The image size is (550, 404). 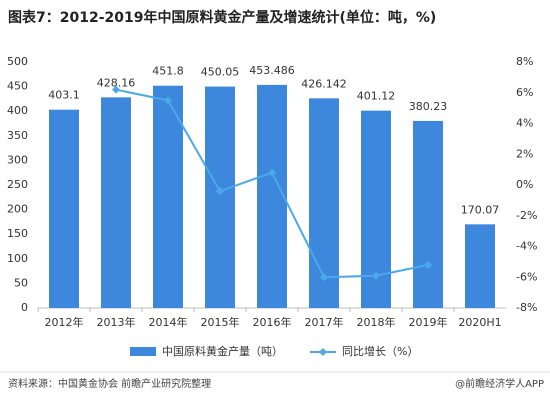 I want to click on y2-tick-label: -8%, so click(x=526, y=307).